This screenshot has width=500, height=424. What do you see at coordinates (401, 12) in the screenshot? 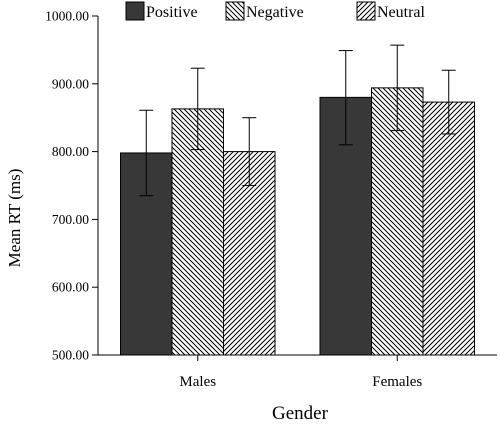
I see `legend-label: Neutral` at bounding box center [401, 12].